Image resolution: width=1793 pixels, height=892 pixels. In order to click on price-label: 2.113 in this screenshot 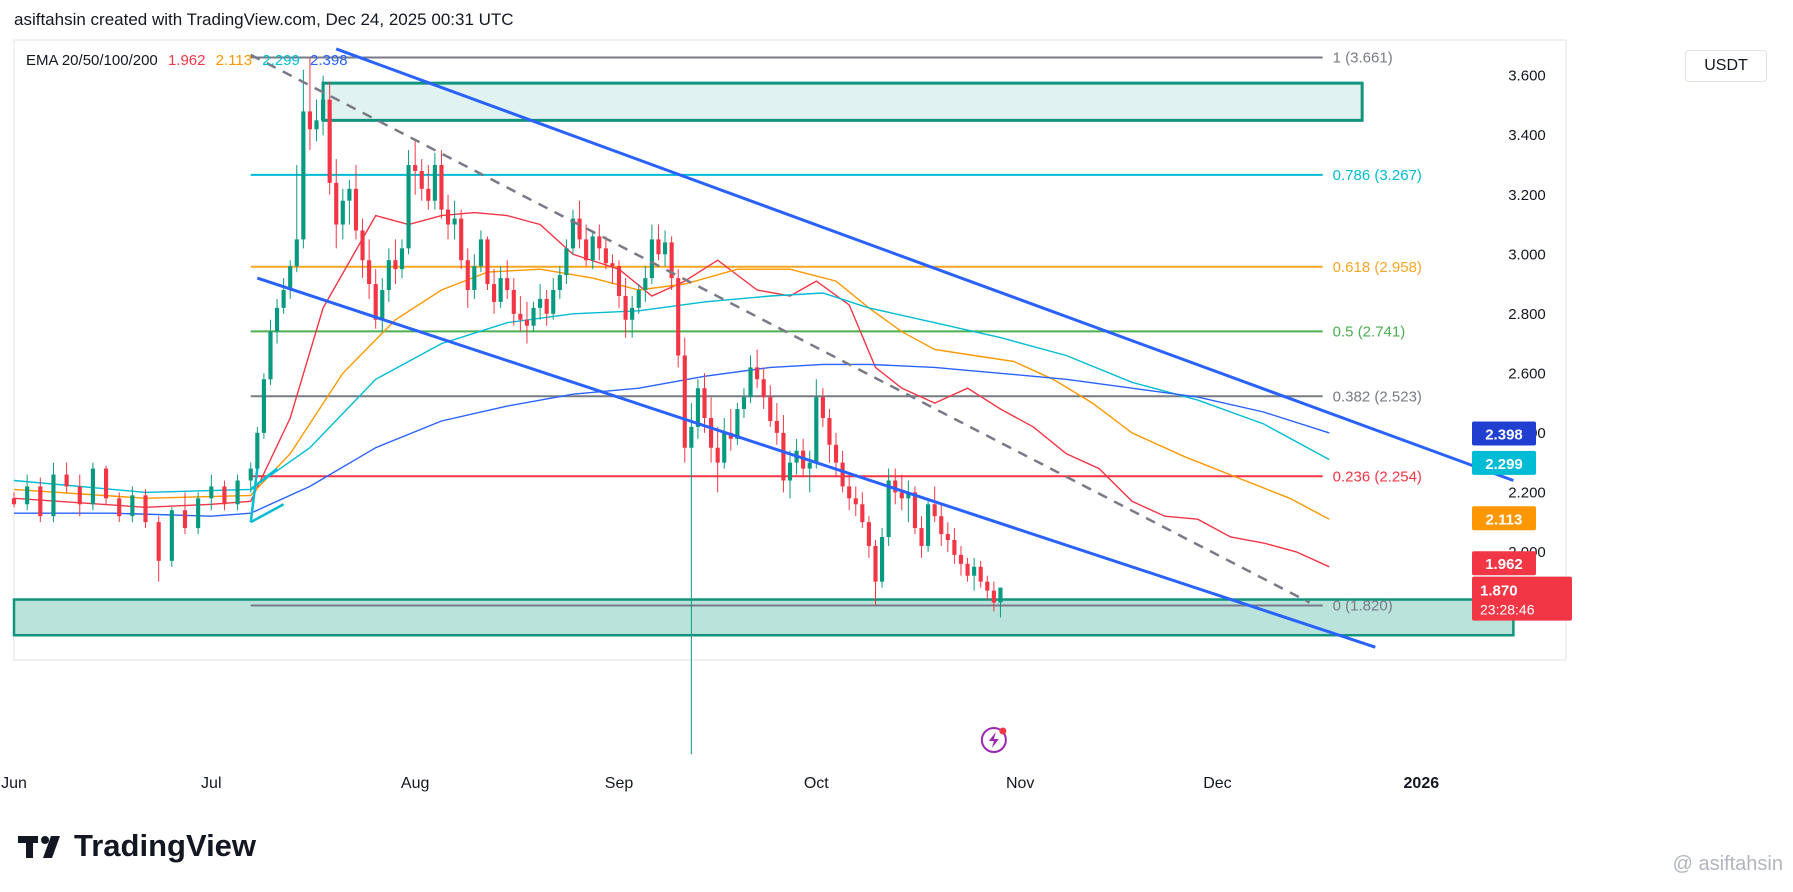, I will do `click(1504, 519)`.